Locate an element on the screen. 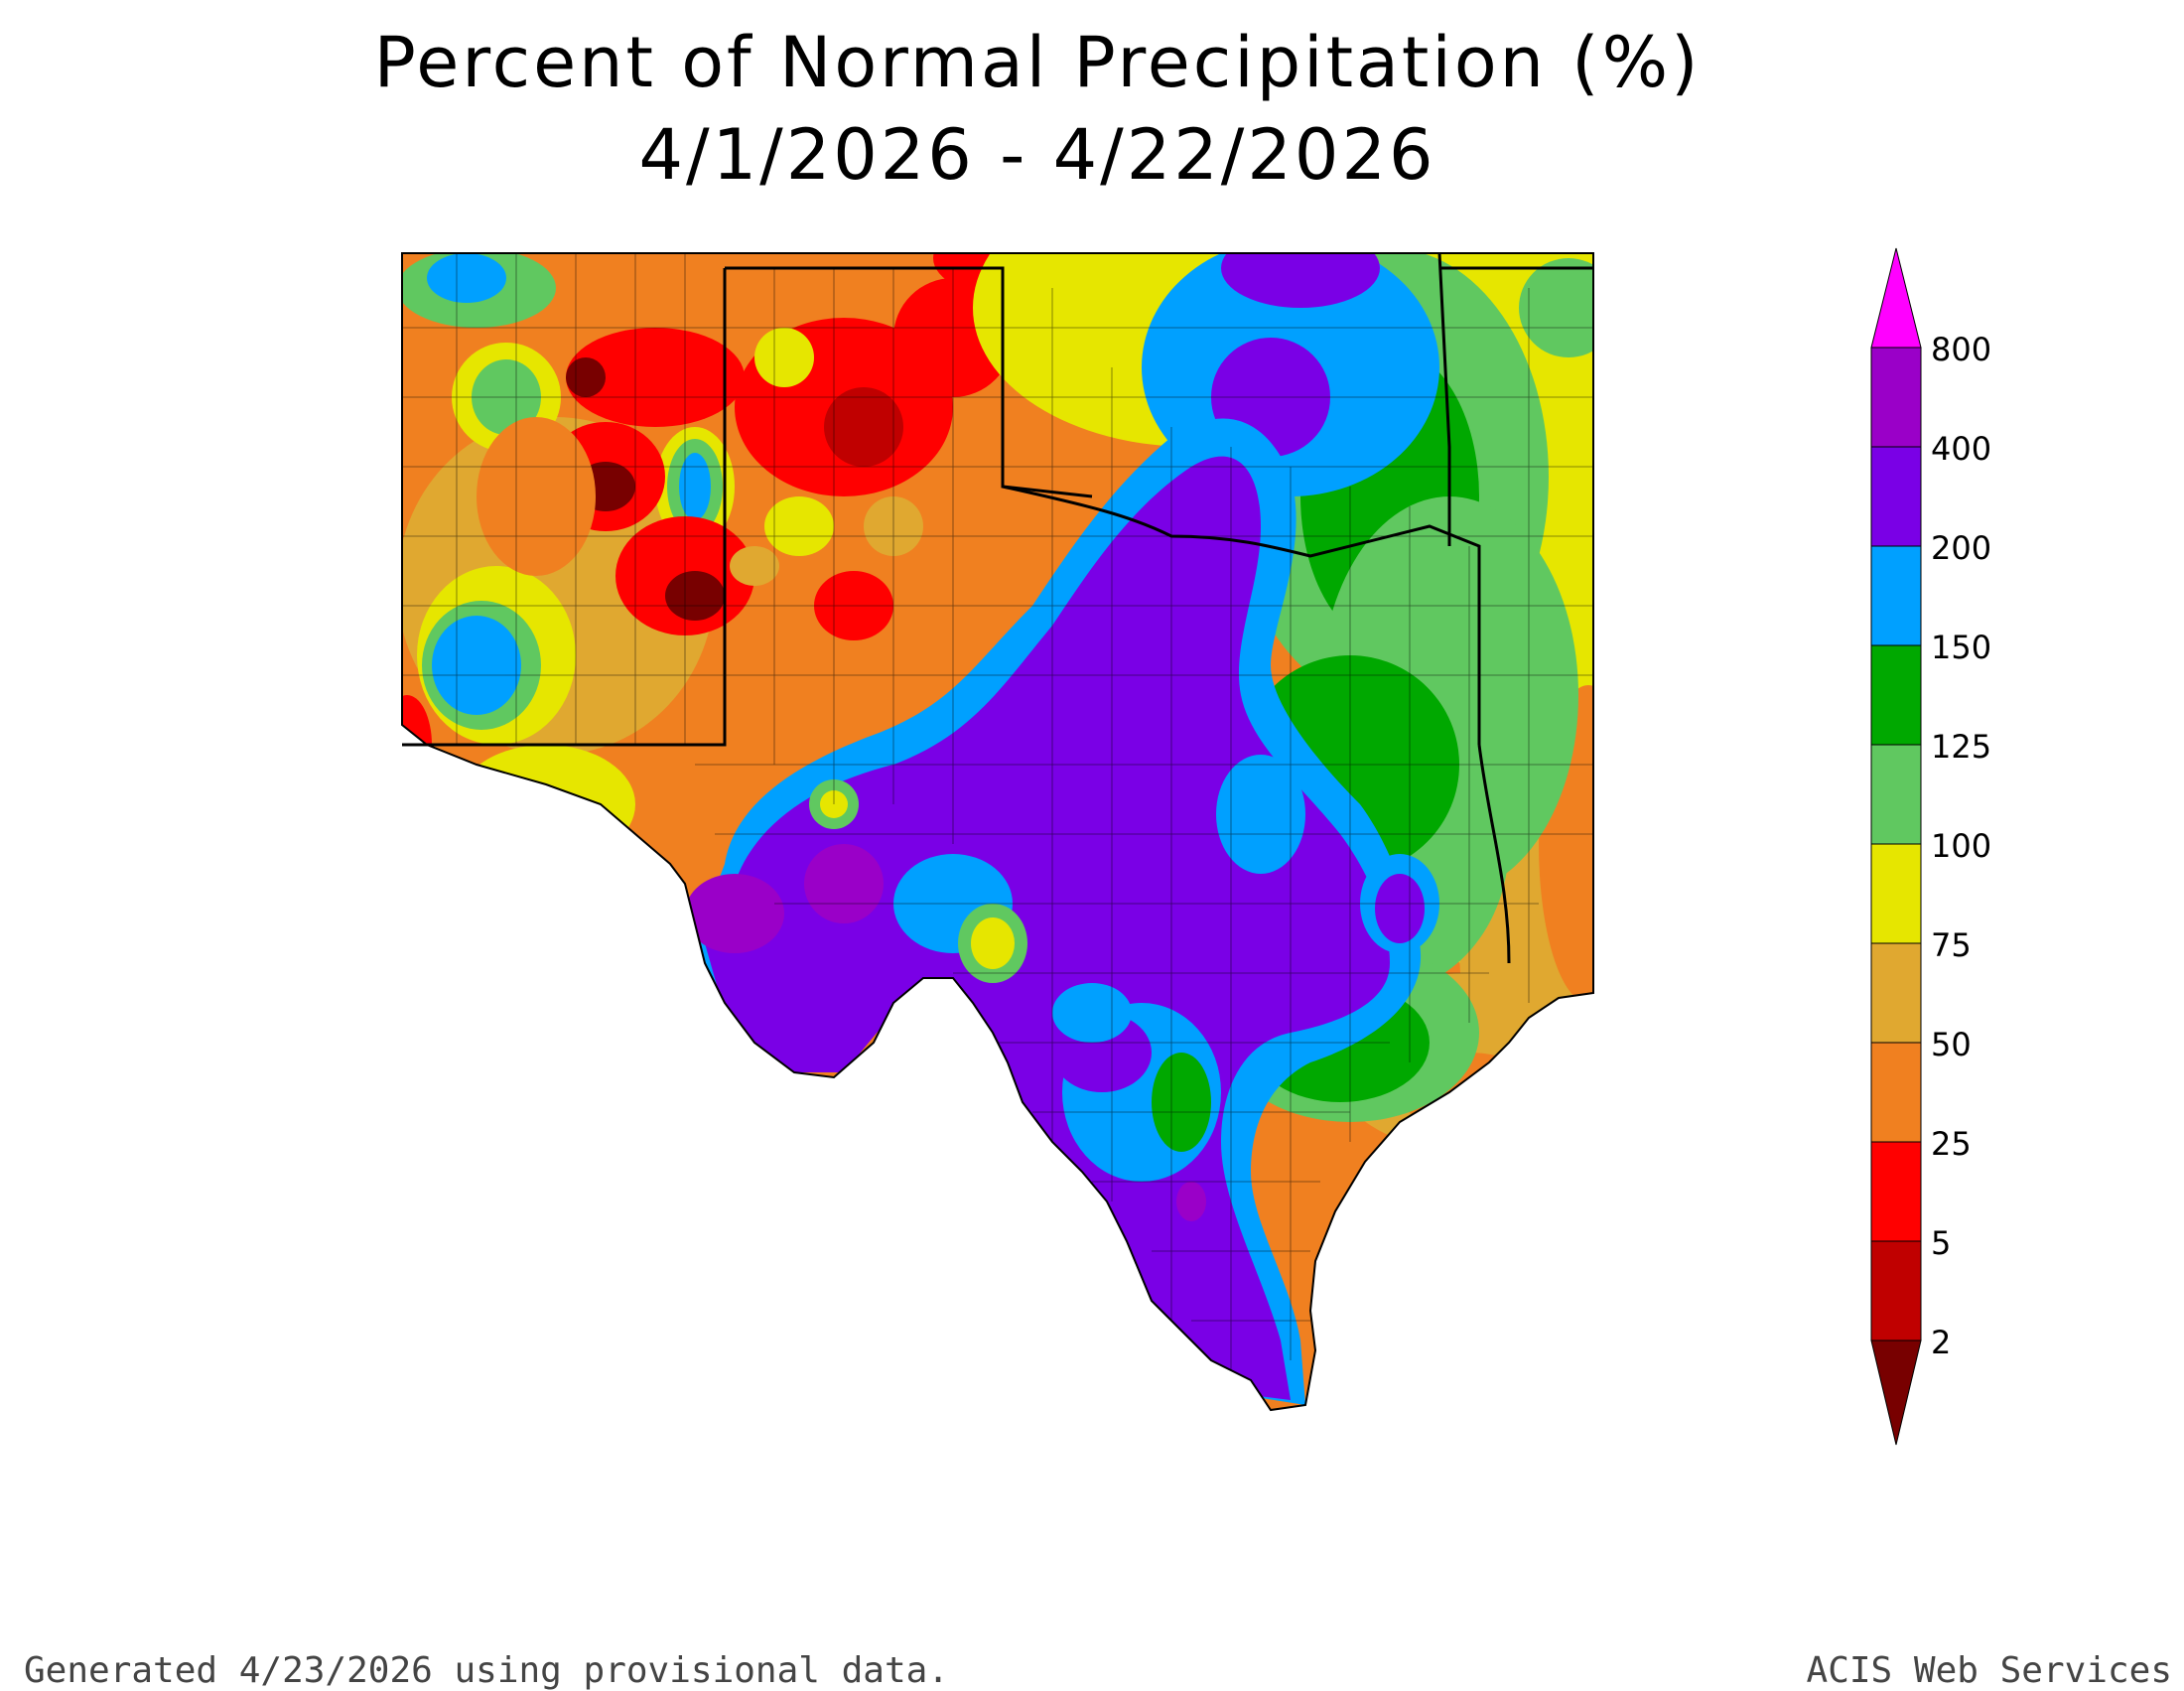  legend-tick-200: 200 is located at coordinates (1961, 548).